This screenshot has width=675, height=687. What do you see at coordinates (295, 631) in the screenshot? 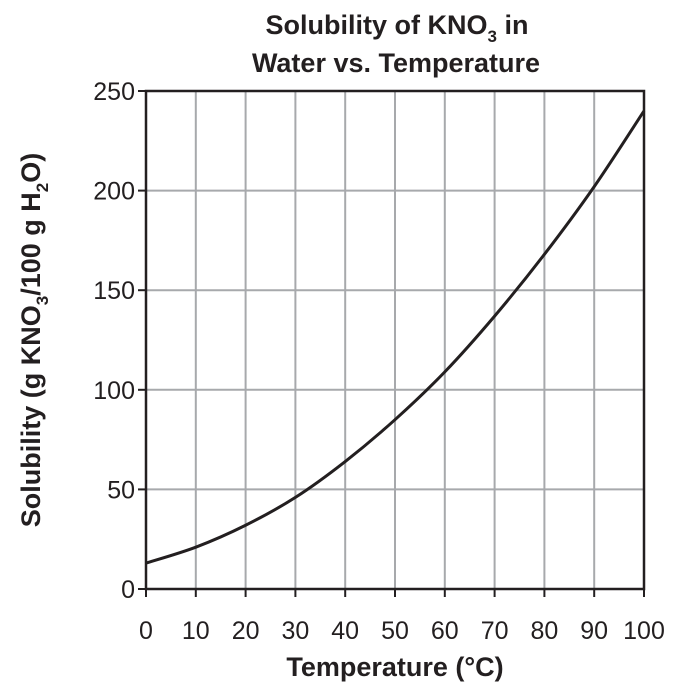
I see `x-tick-label: 30` at bounding box center [295, 631].